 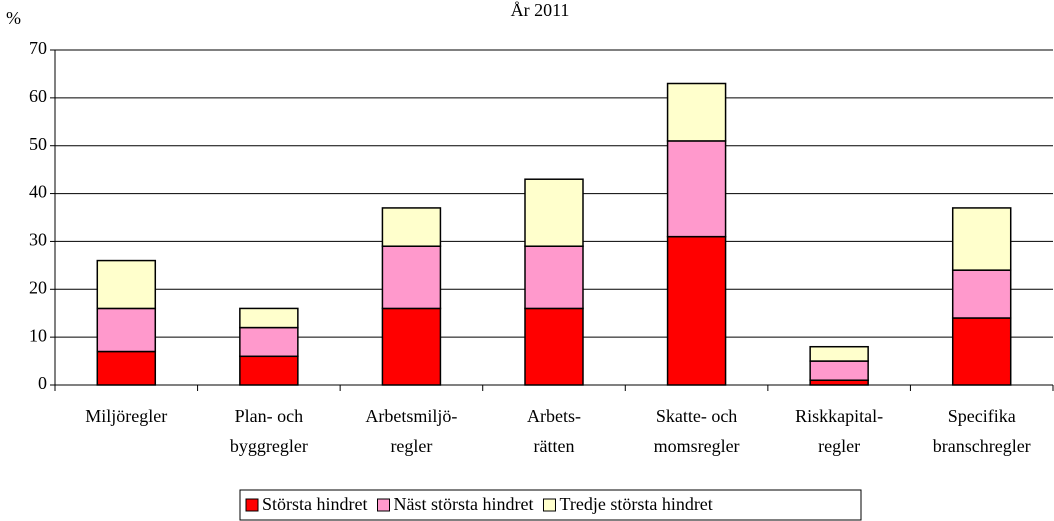 I want to click on x-tick-label: branschregler, so click(x=982, y=446).